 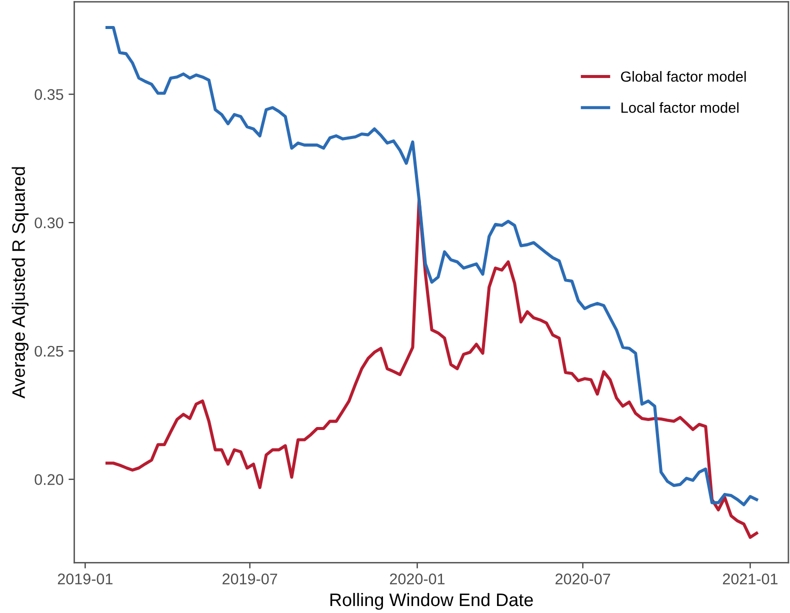 What do you see at coordinates (417, 579) in the screenshot?
I see `x-tick-label: 2020-01` at bounding box center [417, 579].